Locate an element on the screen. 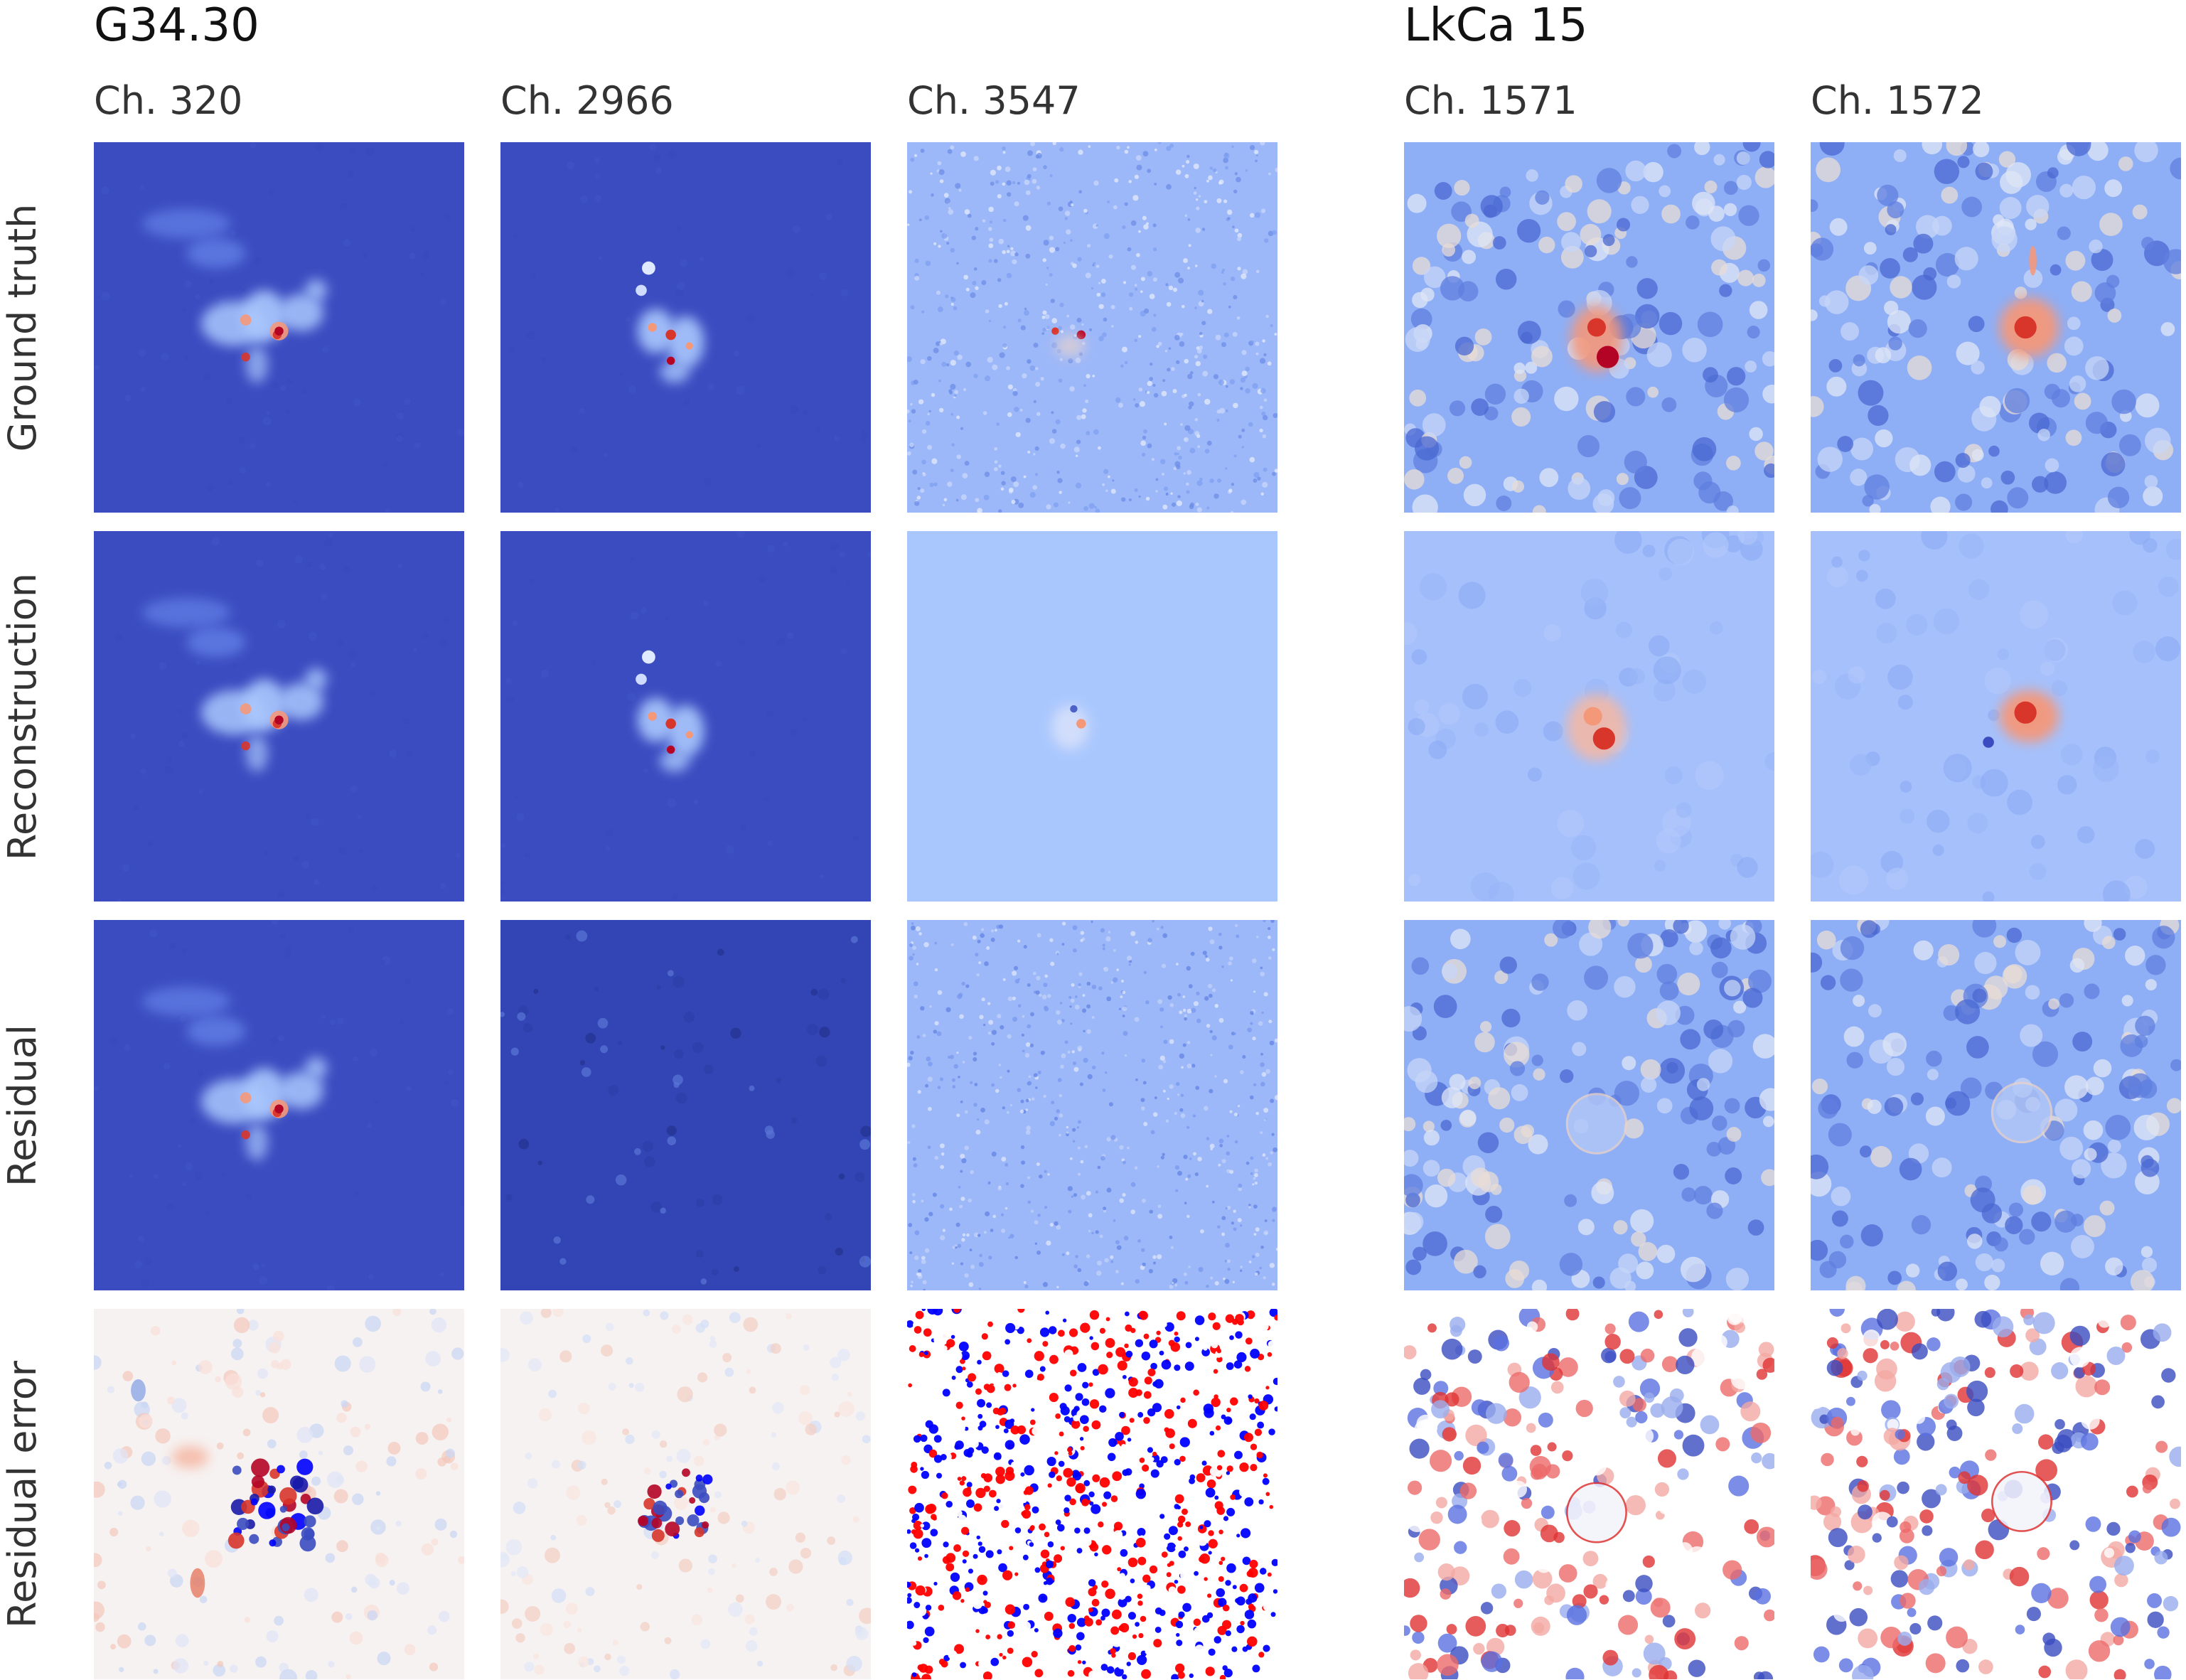 The image size is (2186, 1680). panel-residual-ch1571 is located at coordinates (1589, 1105).